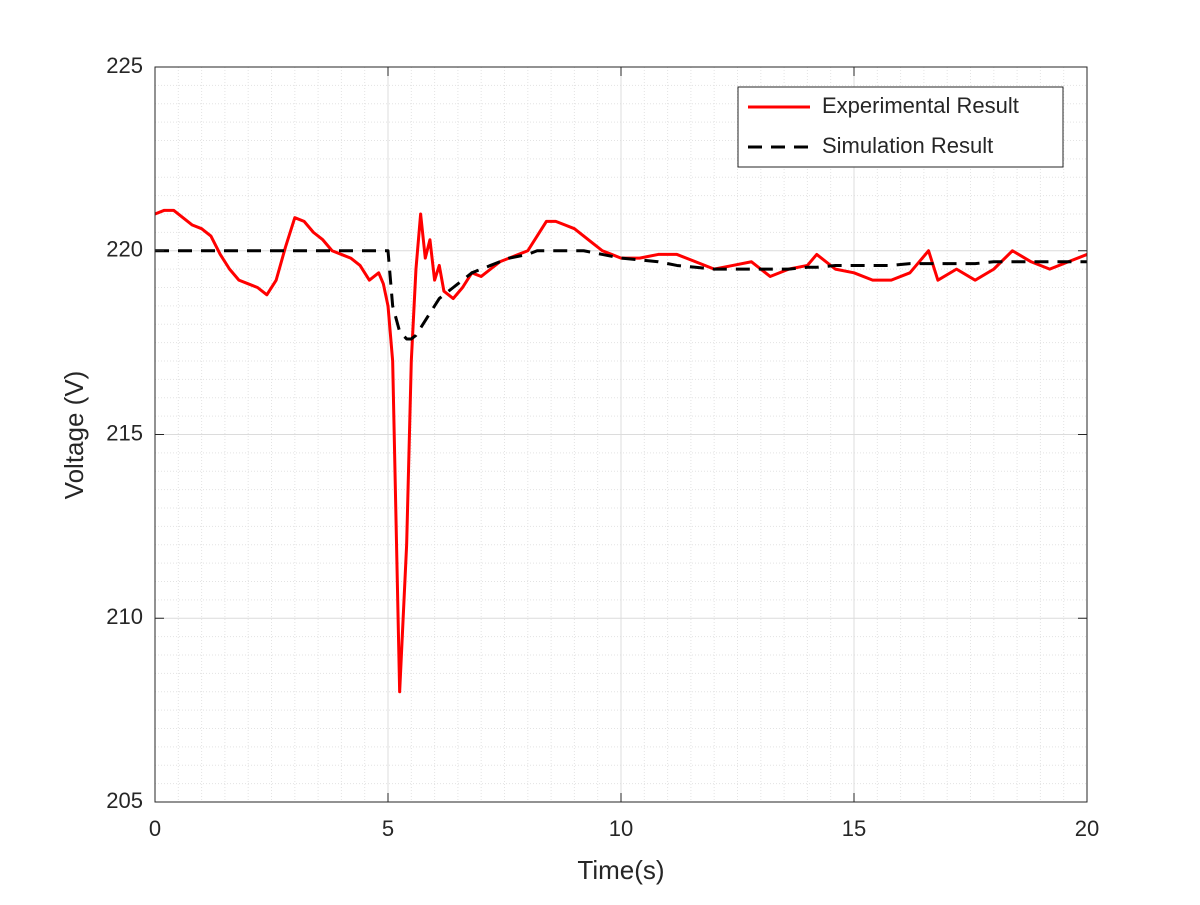  Describe the element at coordinates (900, 127) in the screenshot. I see `legend-box` at that location.